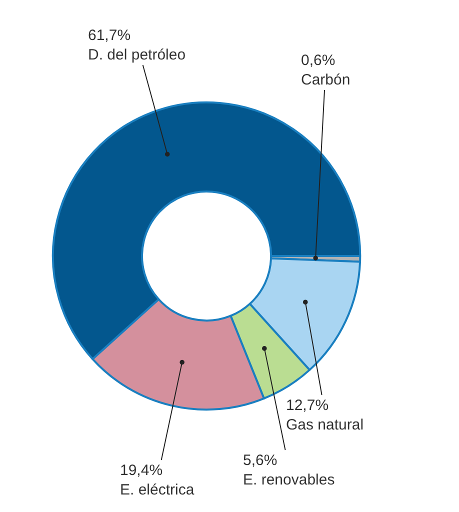 This screenshot has height=512, width=459. Describe the element at coordinates (260, 460) in the screenshot. I see `data-label: 5,6%` at that location.